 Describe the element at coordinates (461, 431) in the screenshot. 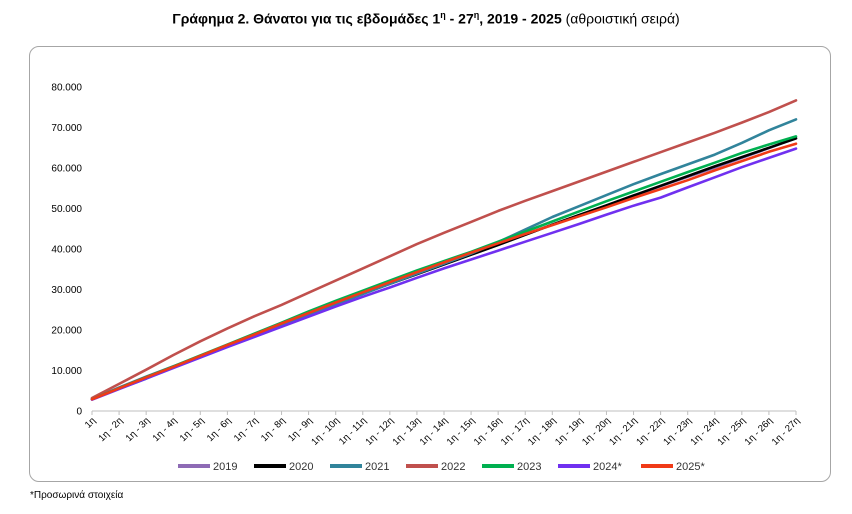

I see `x-tick-label: 1η - 15η` at that location.